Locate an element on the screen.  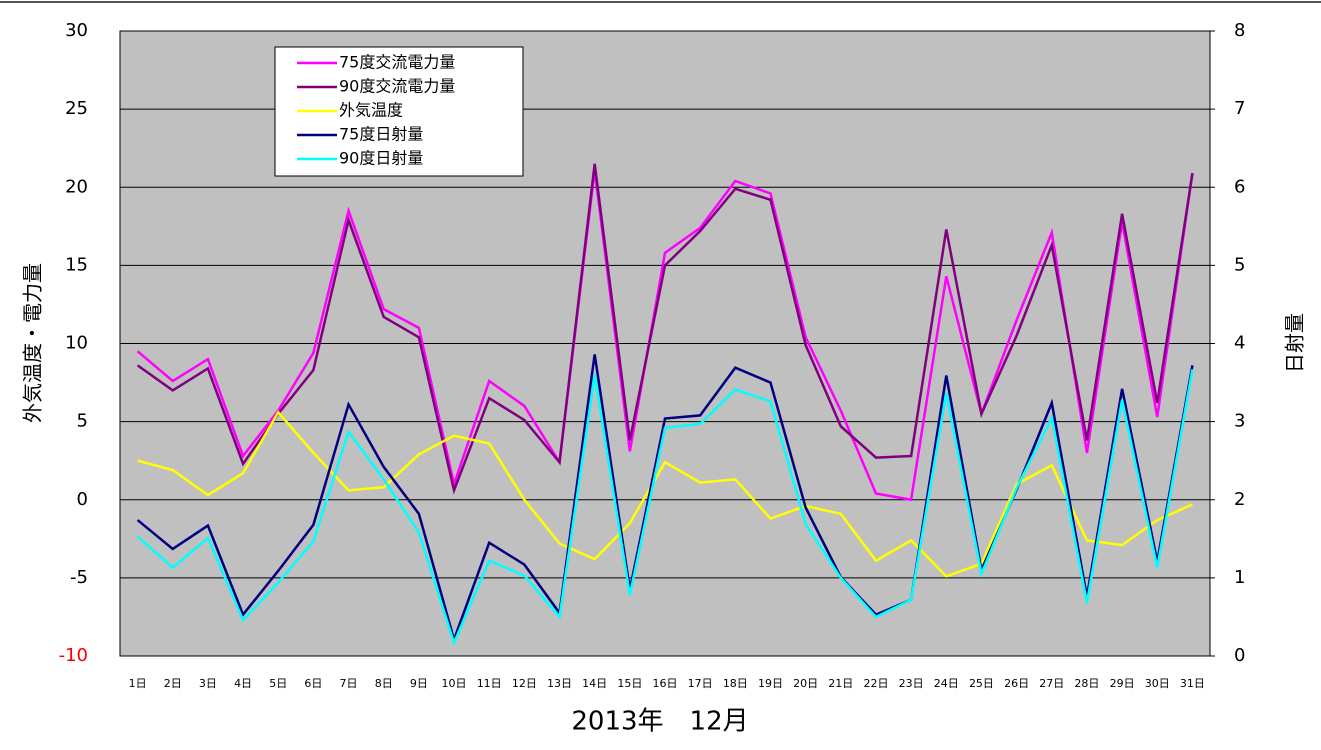
y-tick-label: 5 is located at coordinates (82, 421).